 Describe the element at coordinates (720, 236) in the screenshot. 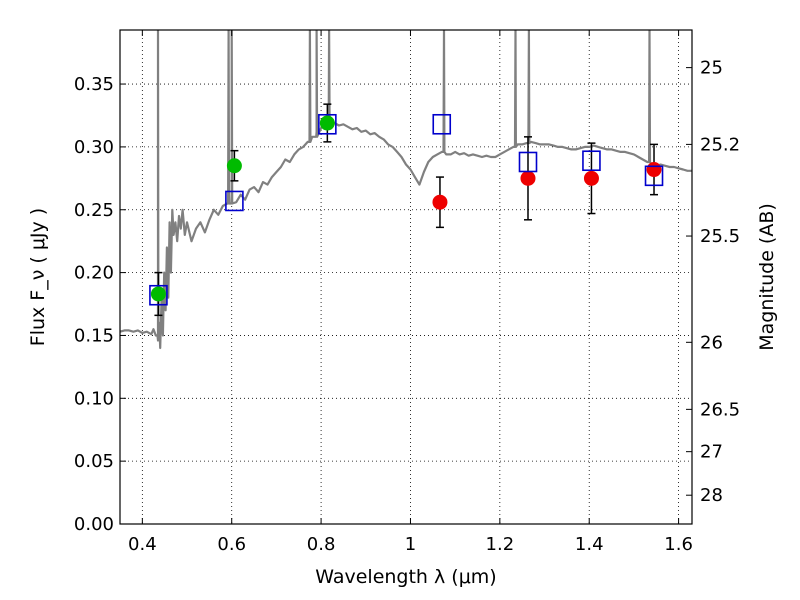

I see `right-tick-label: 25.5` at that location.